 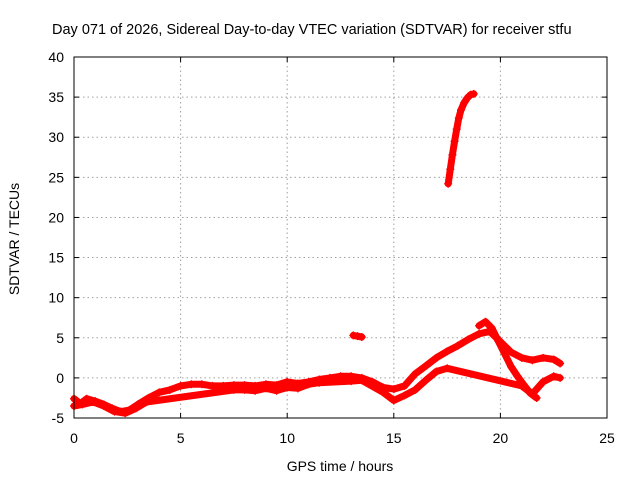 What do you see at coordinates (394, 438) in the screenshot?
I see `x-tick-label: 15` at bounding box center [394, 438].